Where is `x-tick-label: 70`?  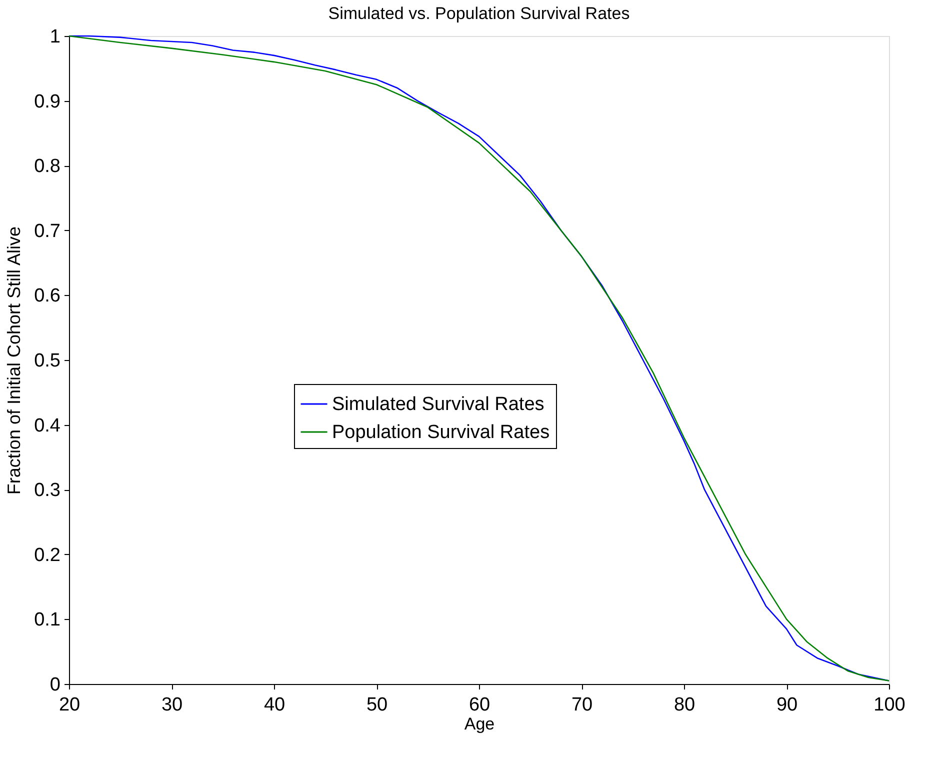
x-tick-label: 70 is located at coordinates (582, 705).